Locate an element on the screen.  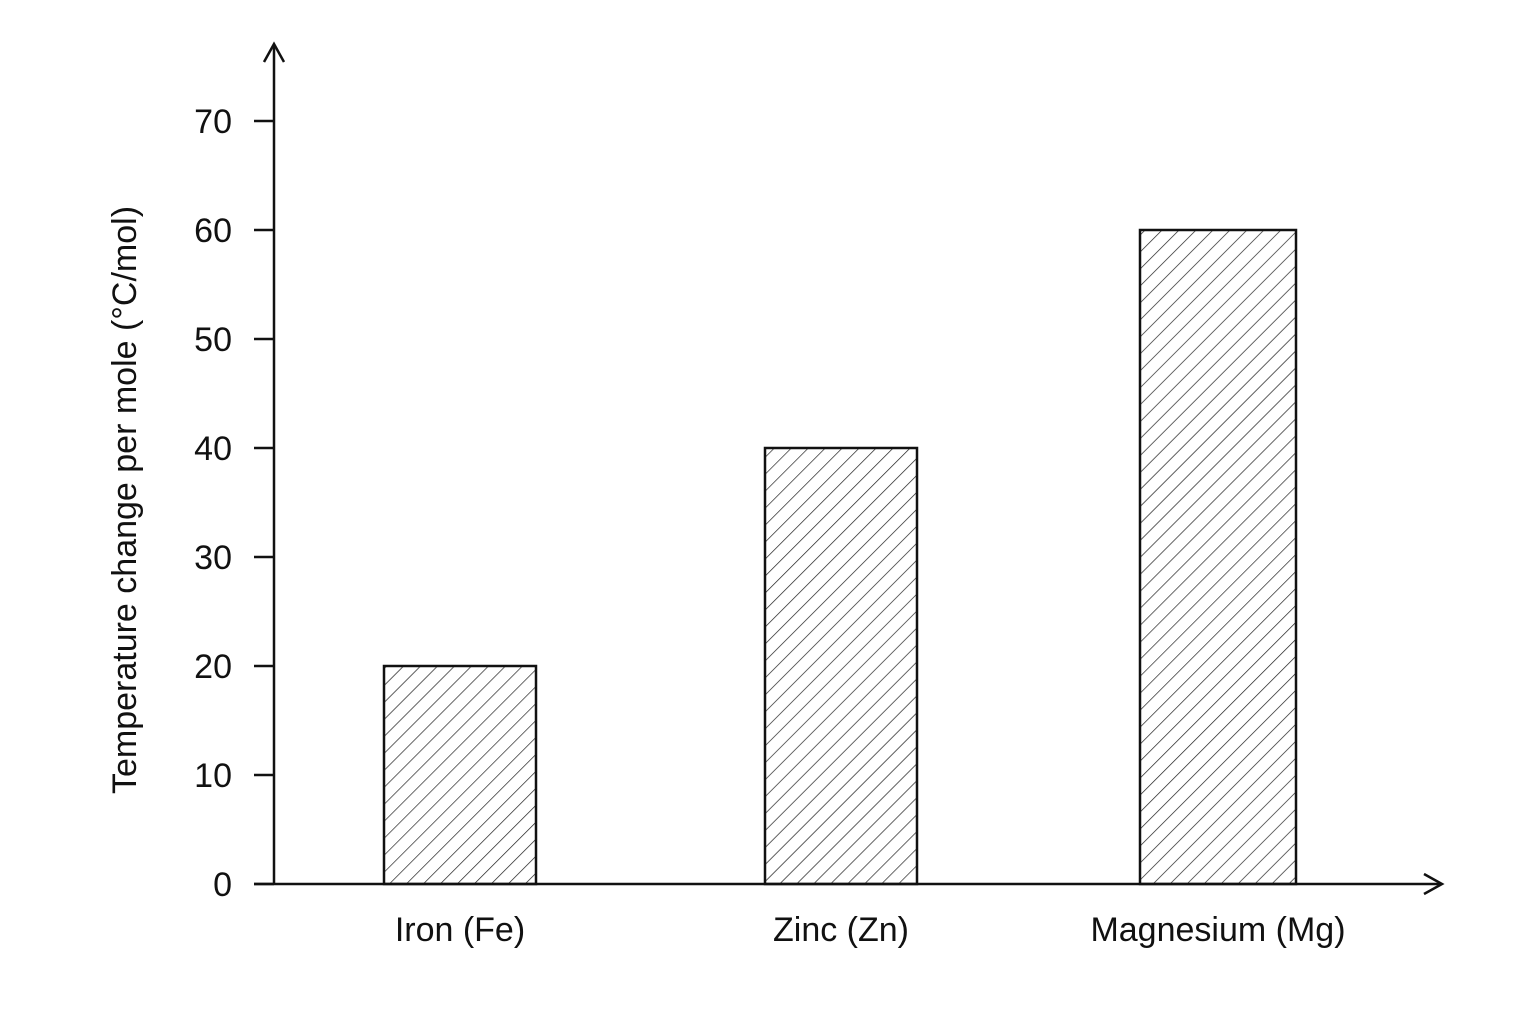
y-tick-label: 60 is located at coordinates (213, 231).